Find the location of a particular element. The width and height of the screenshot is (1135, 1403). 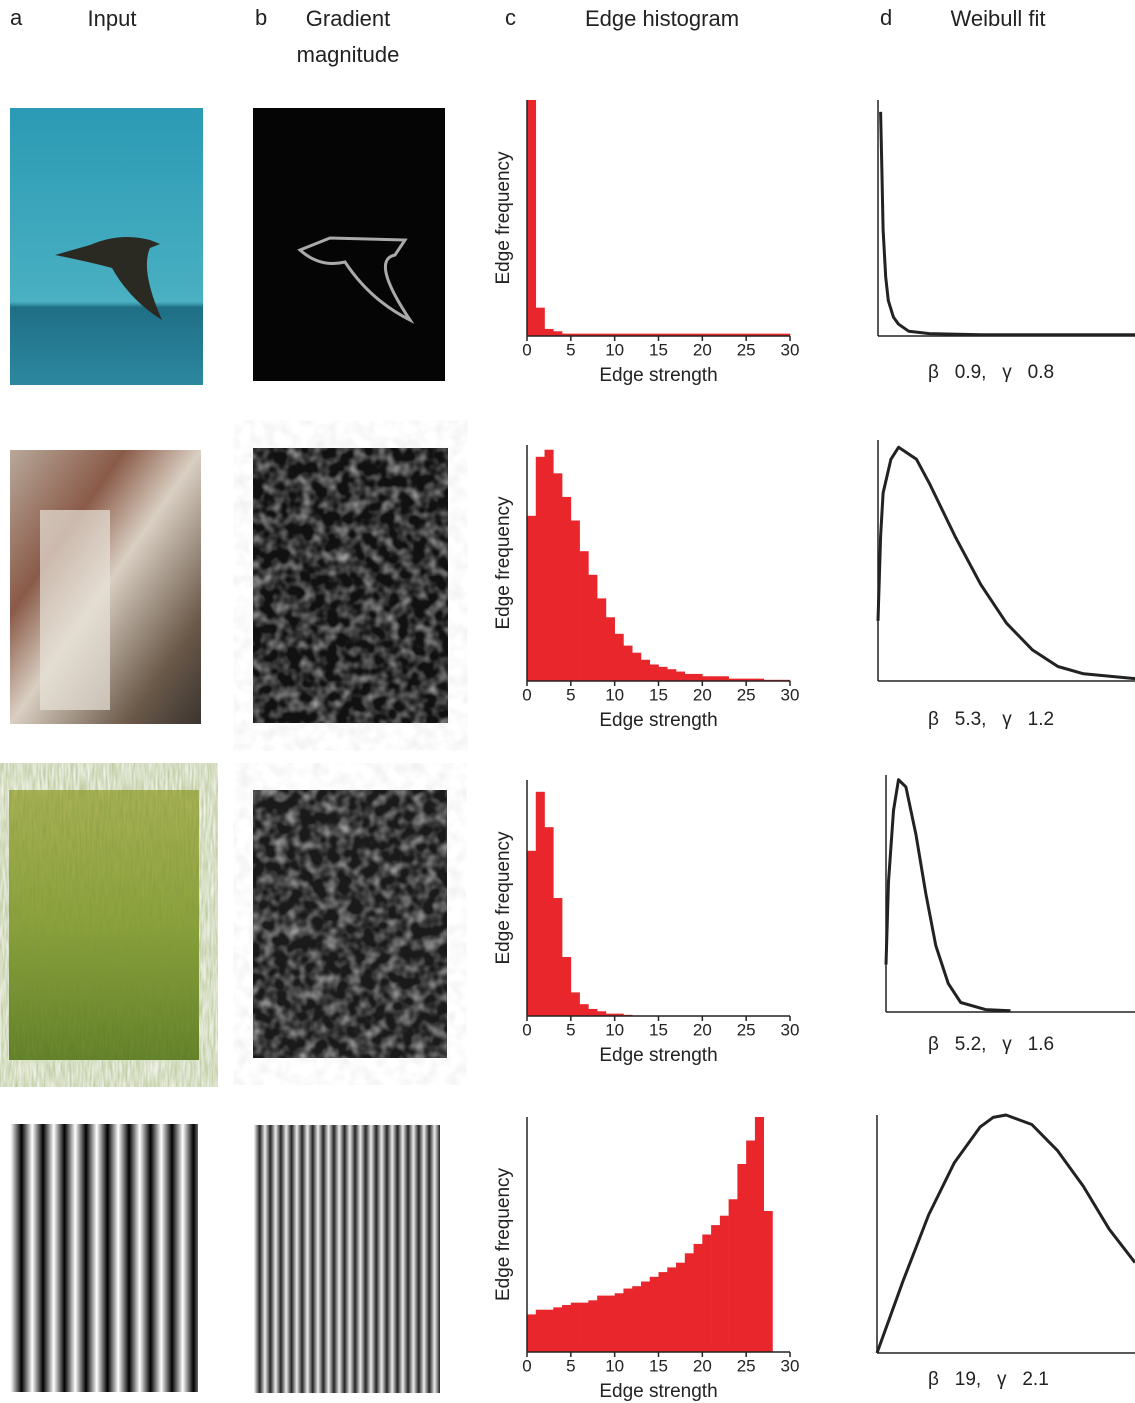

panel-letter: c is located at coordinates (510, 17).